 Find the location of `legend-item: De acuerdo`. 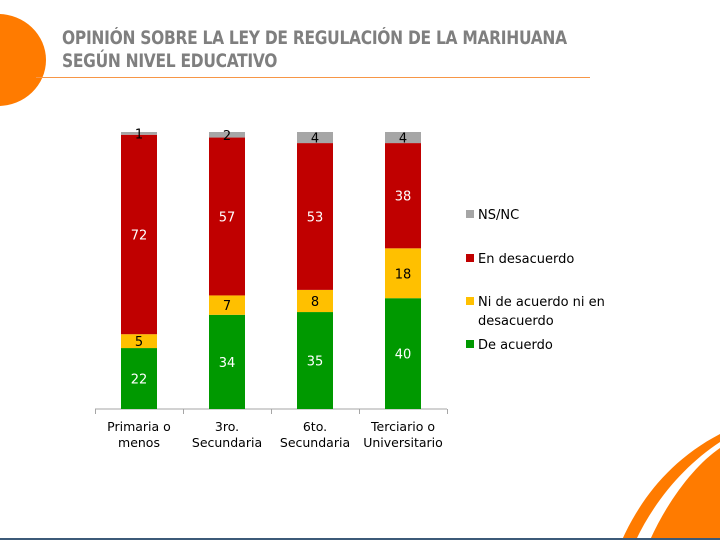

legend-item: De acuerdo is located at coordinates (509, 345).